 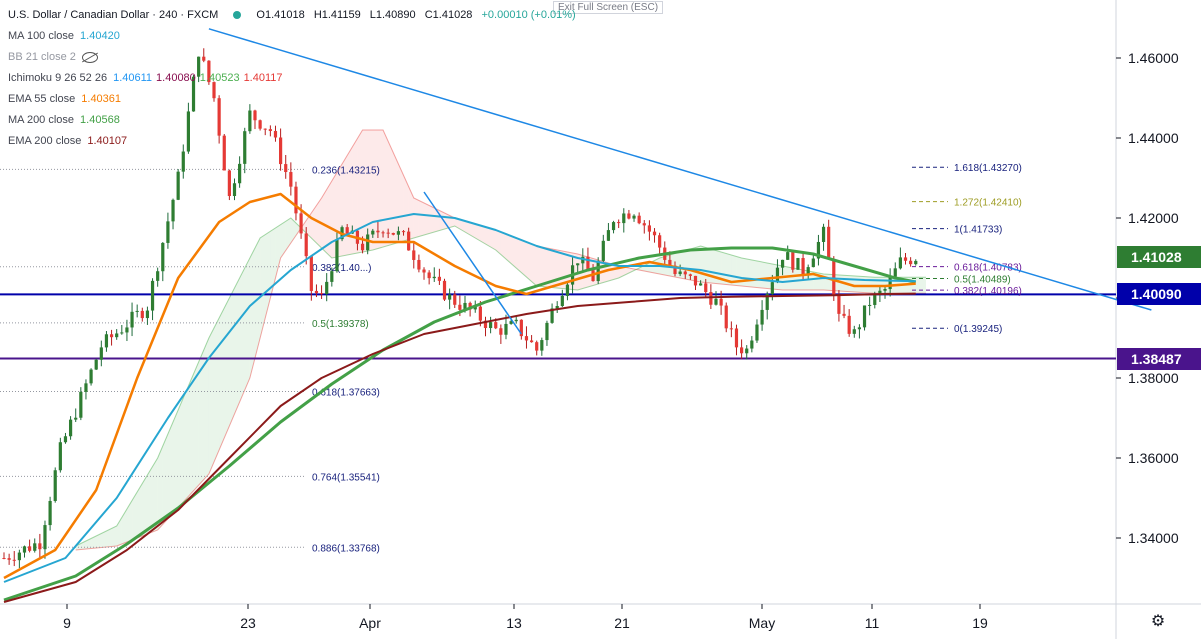 I want to click on exit-fullscreen-button: Exit Full Screen (ESC), so click(x=608, y=7).